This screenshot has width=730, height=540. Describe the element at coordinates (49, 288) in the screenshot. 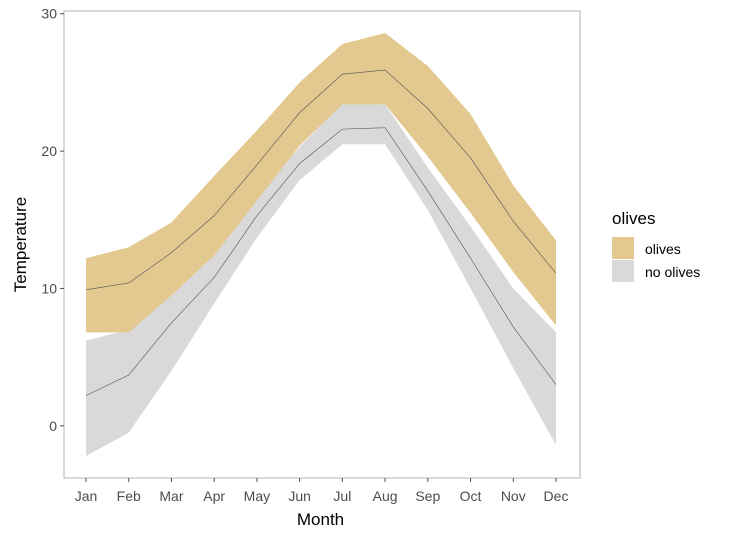

I see `y-tick-label: 10` at that location.